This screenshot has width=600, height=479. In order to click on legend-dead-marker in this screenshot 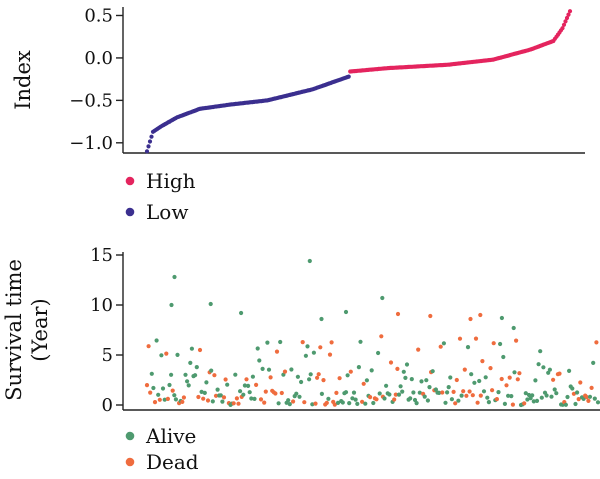, I will do `click(130, 462)`.